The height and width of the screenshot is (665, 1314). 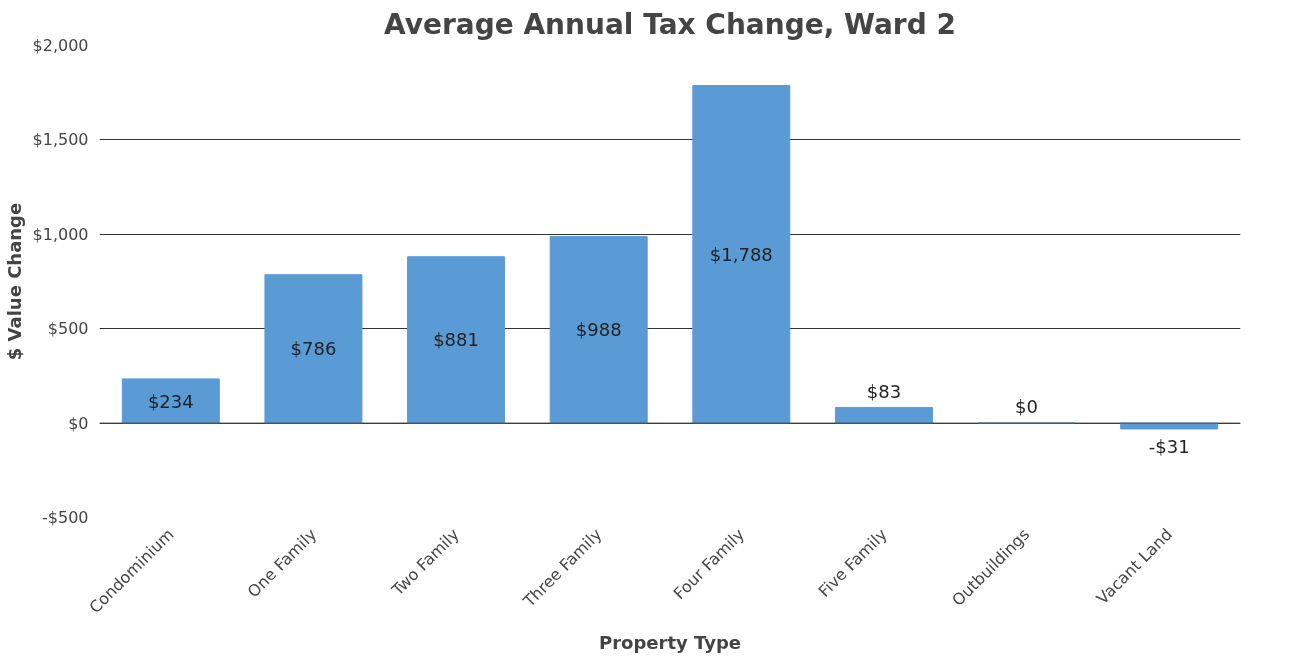 I want to click on y-axis-title: $ Value Change, so click(x=14, y=281).